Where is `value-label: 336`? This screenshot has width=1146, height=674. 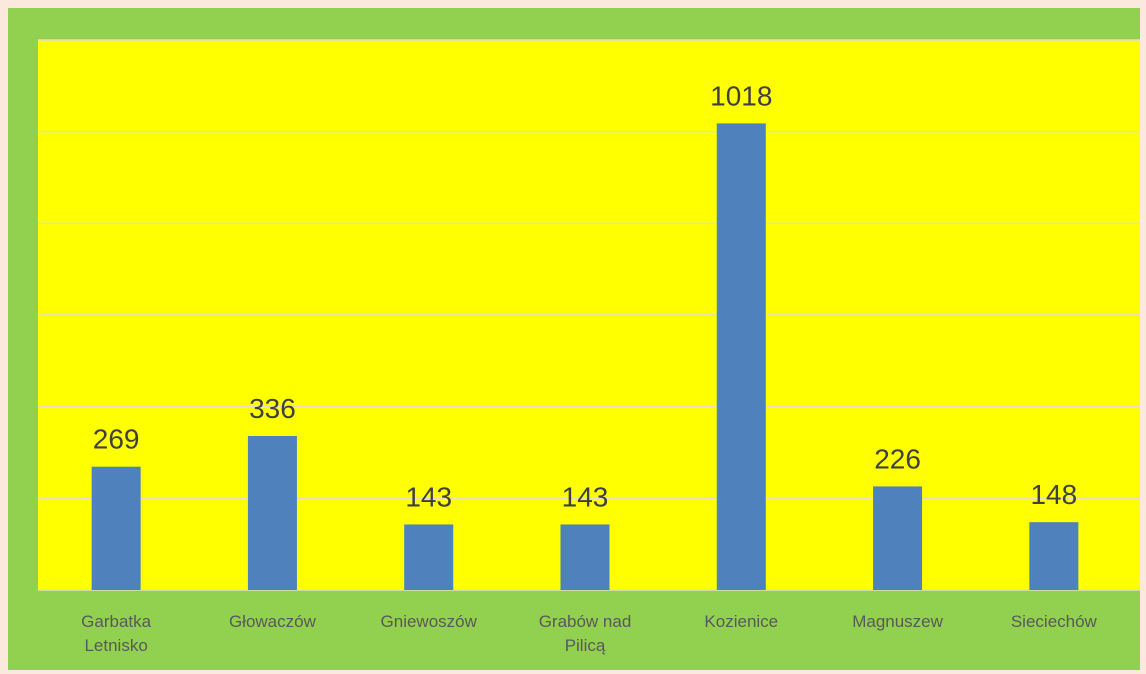 value-label: 336 is located at coordinates (272, 408).